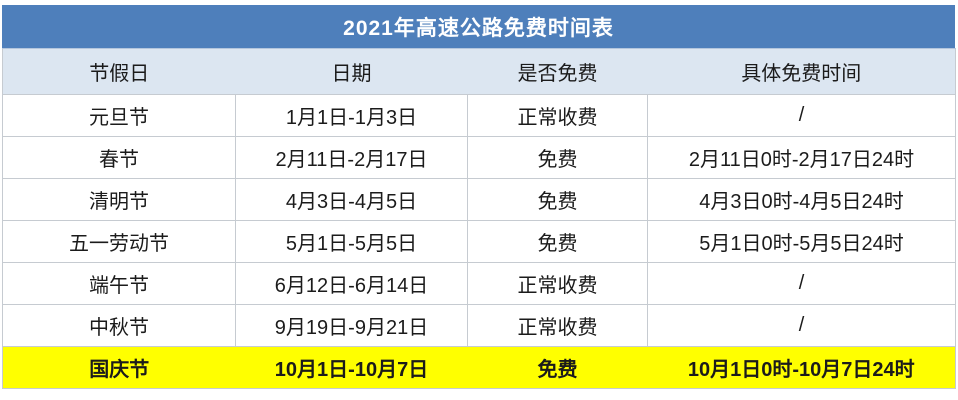 The image size is (958, 400). I want to click on table-row-highlighted: 国庆节 10月1日-10月7日 免费 10月1日0时-10月7日24时, so click(479, 367).